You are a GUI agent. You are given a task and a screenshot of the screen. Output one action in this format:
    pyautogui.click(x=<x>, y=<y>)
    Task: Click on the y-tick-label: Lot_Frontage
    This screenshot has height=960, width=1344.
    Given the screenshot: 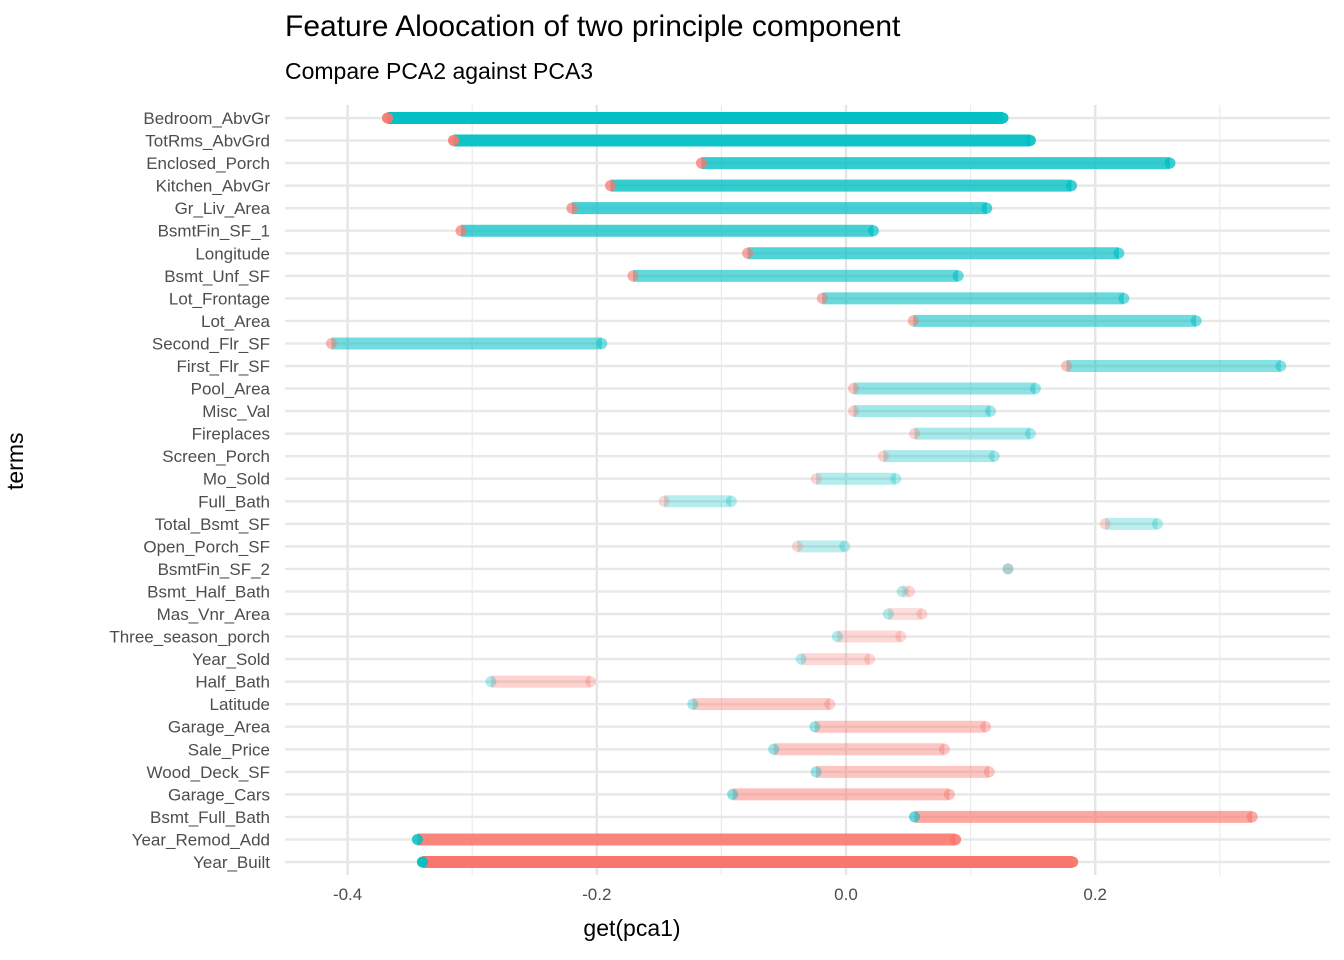 What is the action you would take?
    pyautogui.click(x=219, y=298)
    